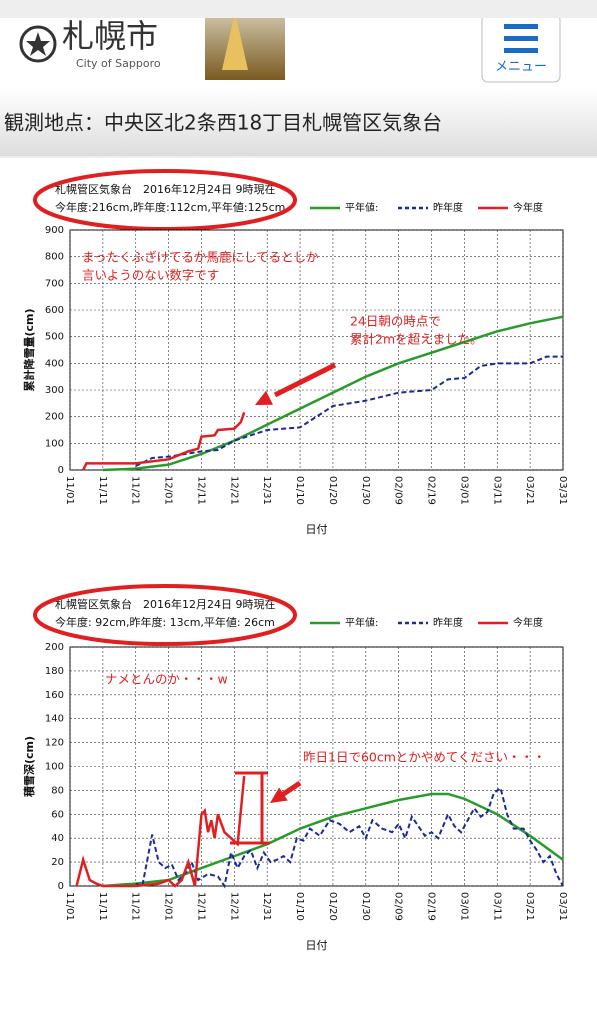  I want to click on annotation: 昨日1日で60cmとかやめてください・・・, so click(424, 757).